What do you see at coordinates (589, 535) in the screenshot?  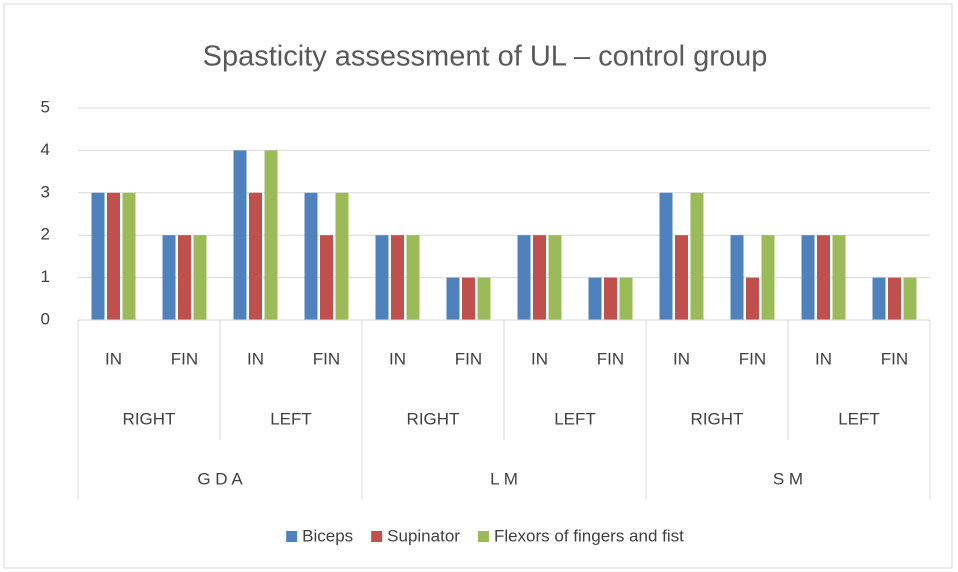 I see `legend-label: Flexors of fingers and fist` at bounding box center [589, 535].